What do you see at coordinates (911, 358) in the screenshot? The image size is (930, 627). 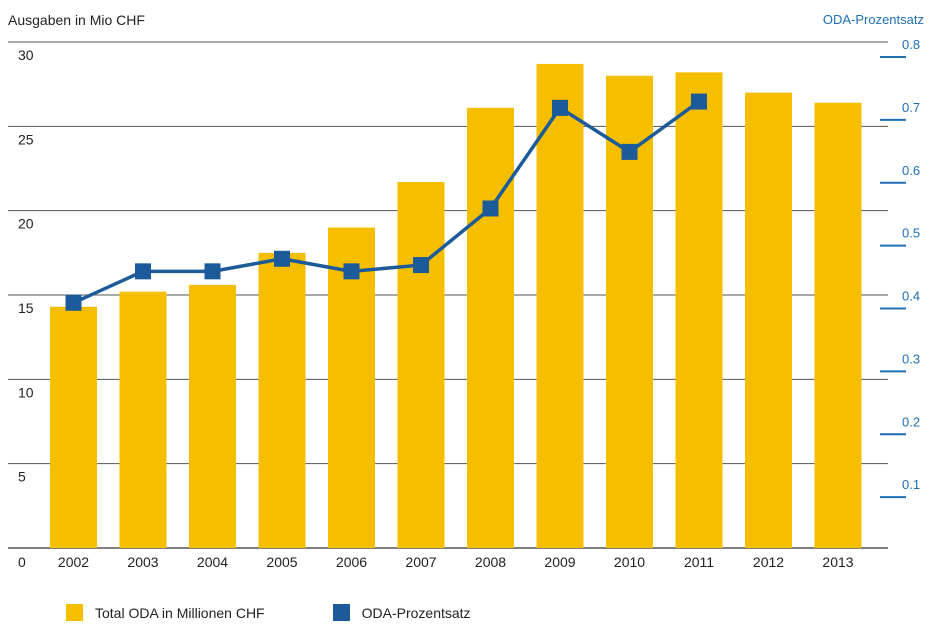 I see `right-tick-label: 0.3` at bounding box center [911, 358].